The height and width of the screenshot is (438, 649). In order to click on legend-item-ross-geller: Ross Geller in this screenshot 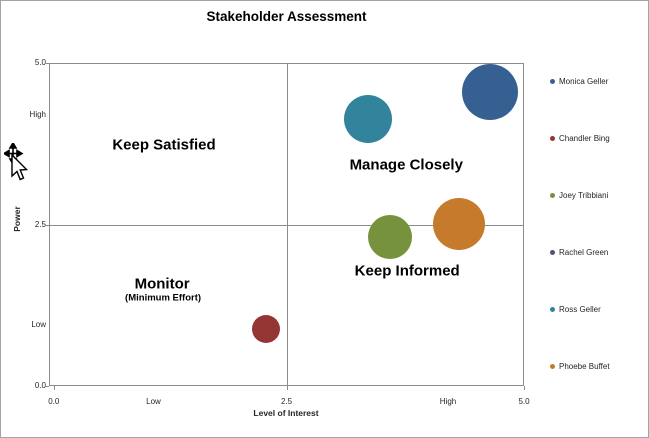, I will do `click(598, 309)`.